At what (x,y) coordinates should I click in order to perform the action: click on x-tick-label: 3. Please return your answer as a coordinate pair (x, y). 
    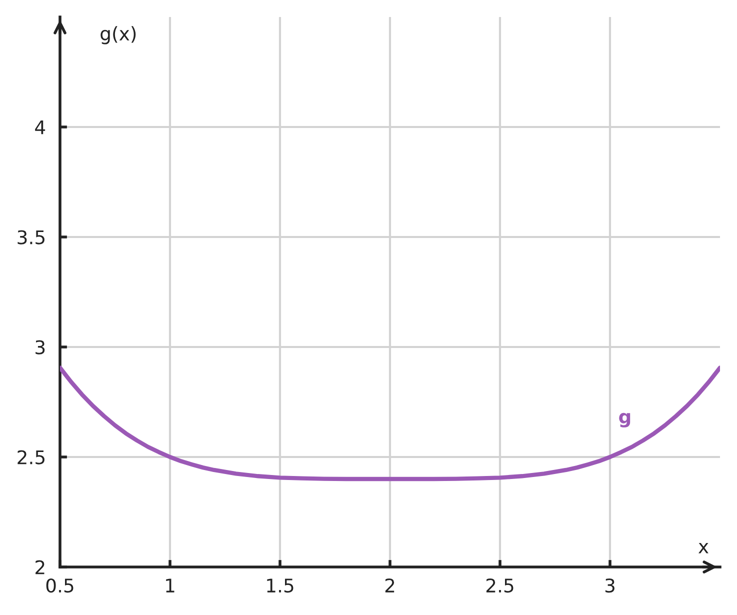
    Looking at the image, I should click on (609, 585).